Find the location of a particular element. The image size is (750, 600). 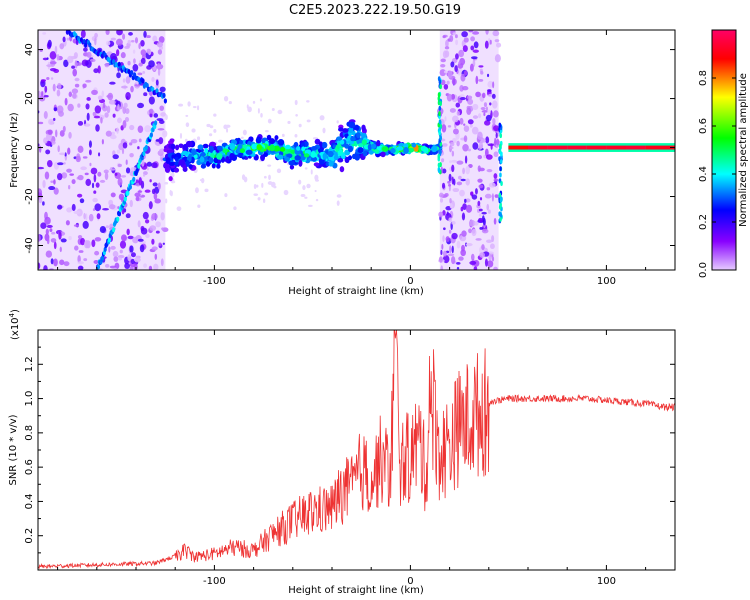

snr-multiplier: (x104) is located at coordinates (14, 324).